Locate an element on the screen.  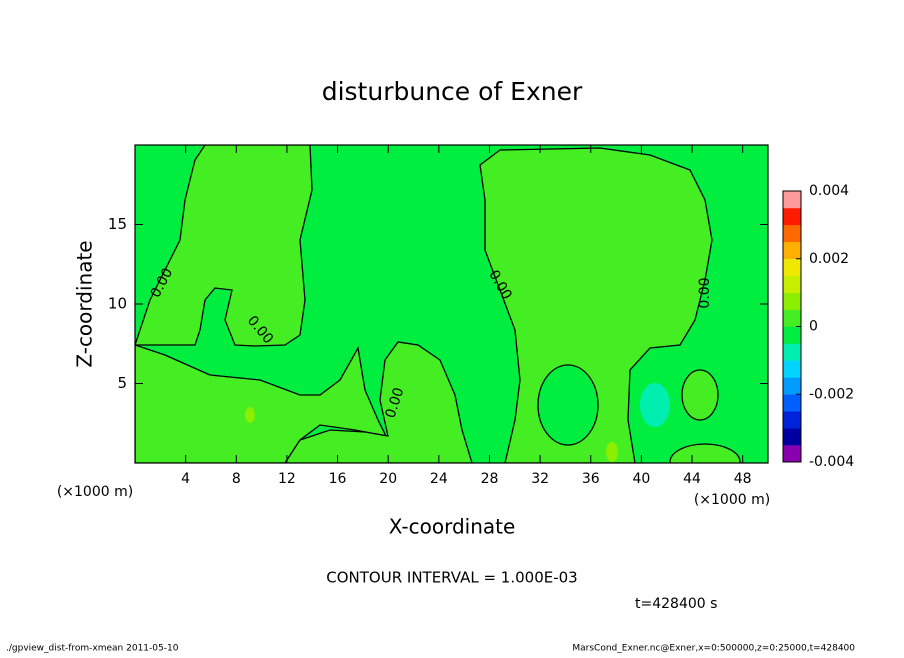
y-unit: (×1000 m) is located at coordinates (95, 492).